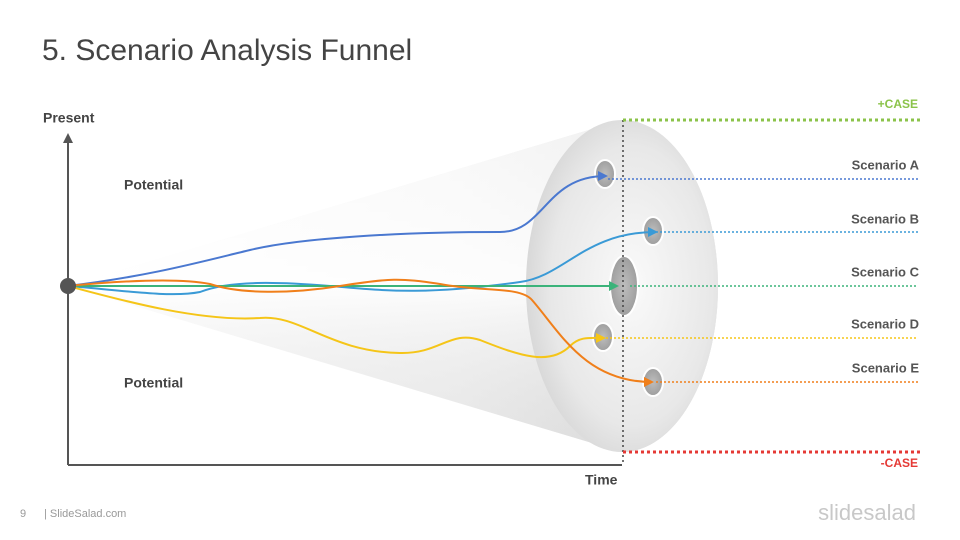 This screenshot has height=540, width=960. Describe the element at coordinates (85, 514) in the screenshot. I see `footer-source: | SlideSalad.com` at that location.